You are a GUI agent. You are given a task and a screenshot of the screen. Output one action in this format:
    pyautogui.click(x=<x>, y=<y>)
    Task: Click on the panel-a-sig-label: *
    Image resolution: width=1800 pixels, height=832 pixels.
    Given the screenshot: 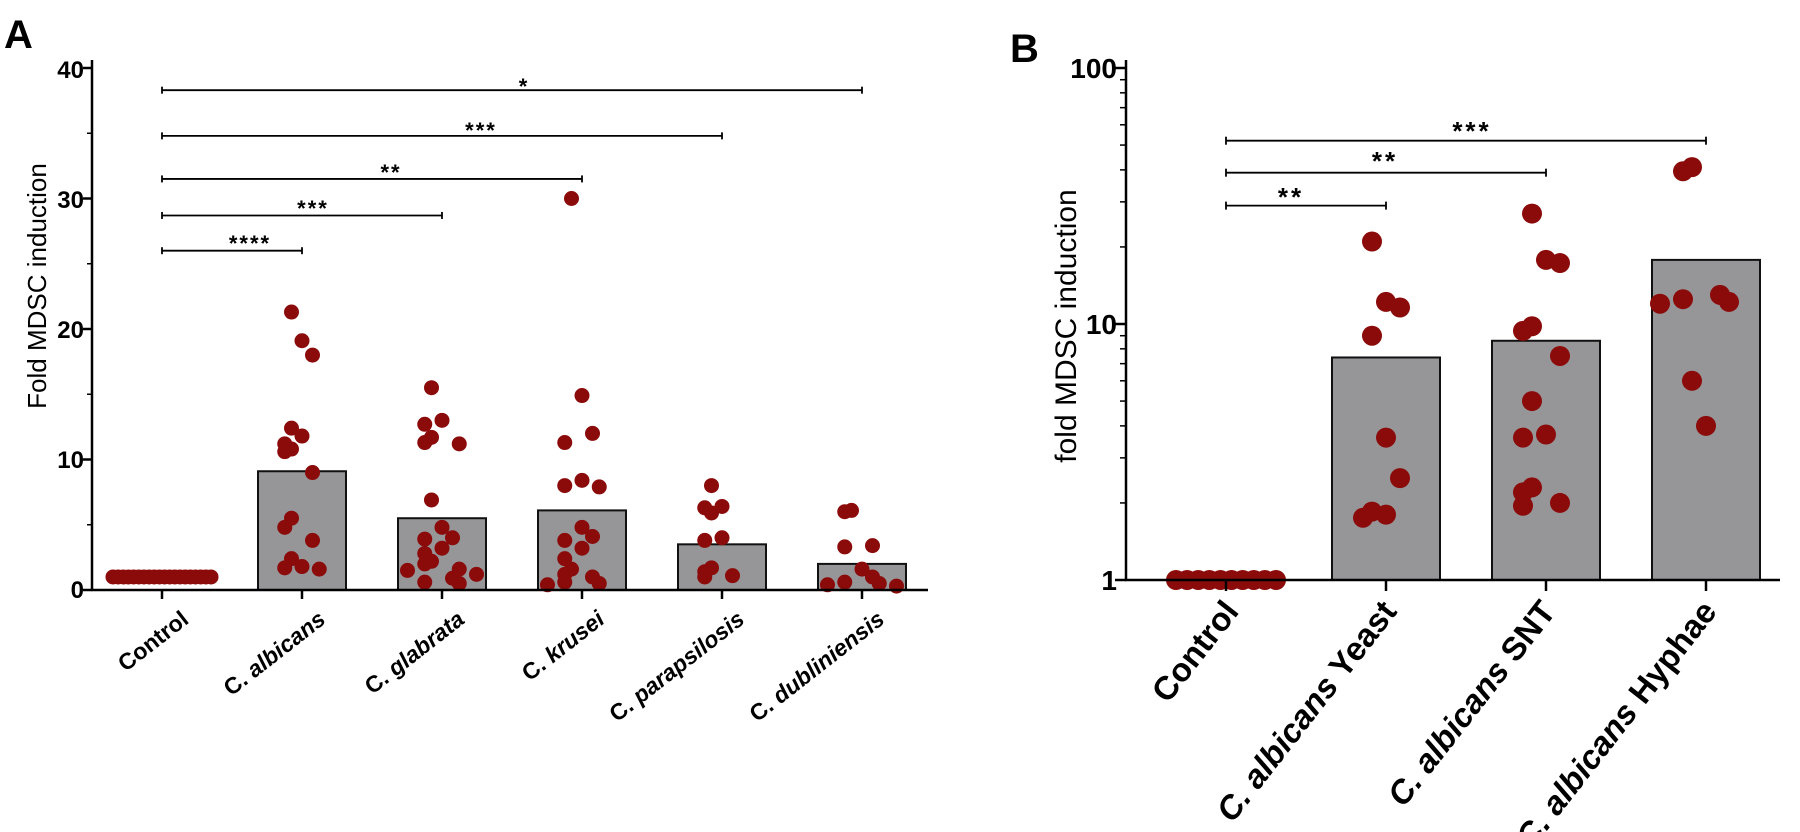 What is the action you would take?
    pyautogui.click(x=524, y=86)
    